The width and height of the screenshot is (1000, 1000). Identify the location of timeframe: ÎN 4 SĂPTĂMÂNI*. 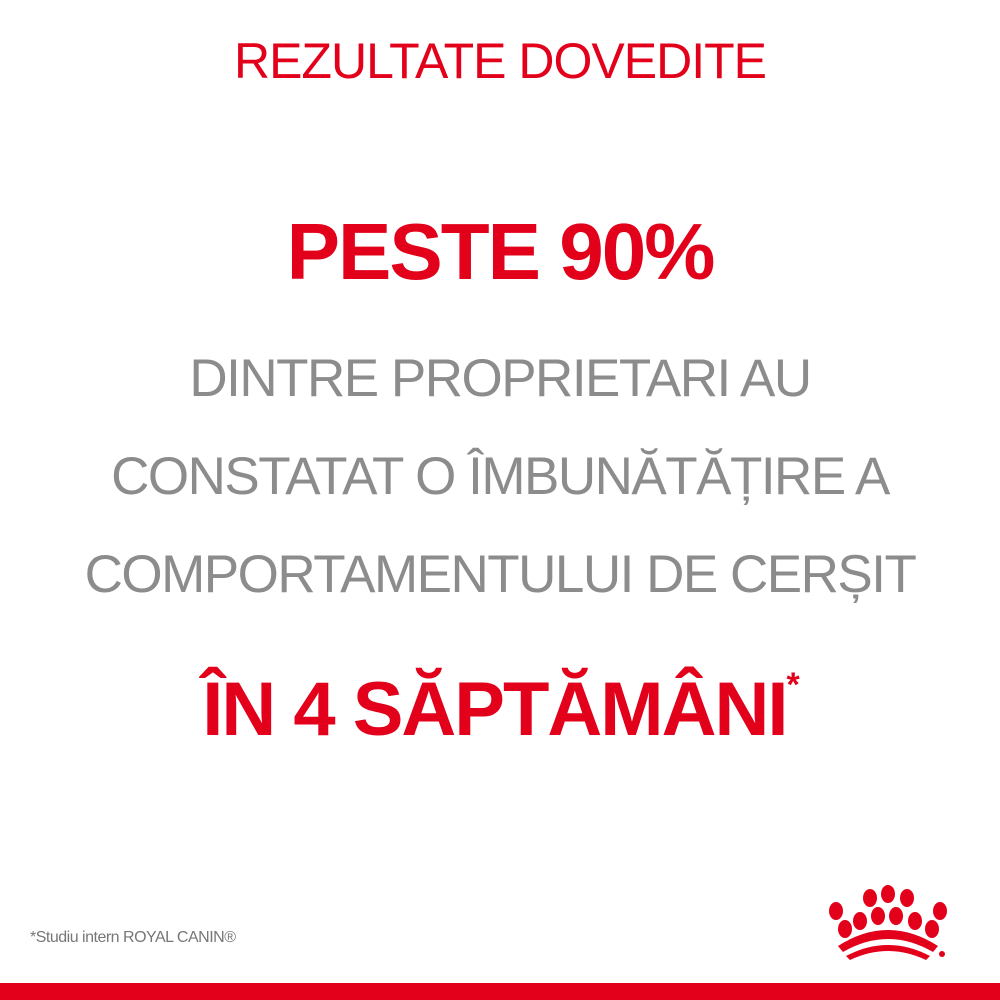
(500, 708).